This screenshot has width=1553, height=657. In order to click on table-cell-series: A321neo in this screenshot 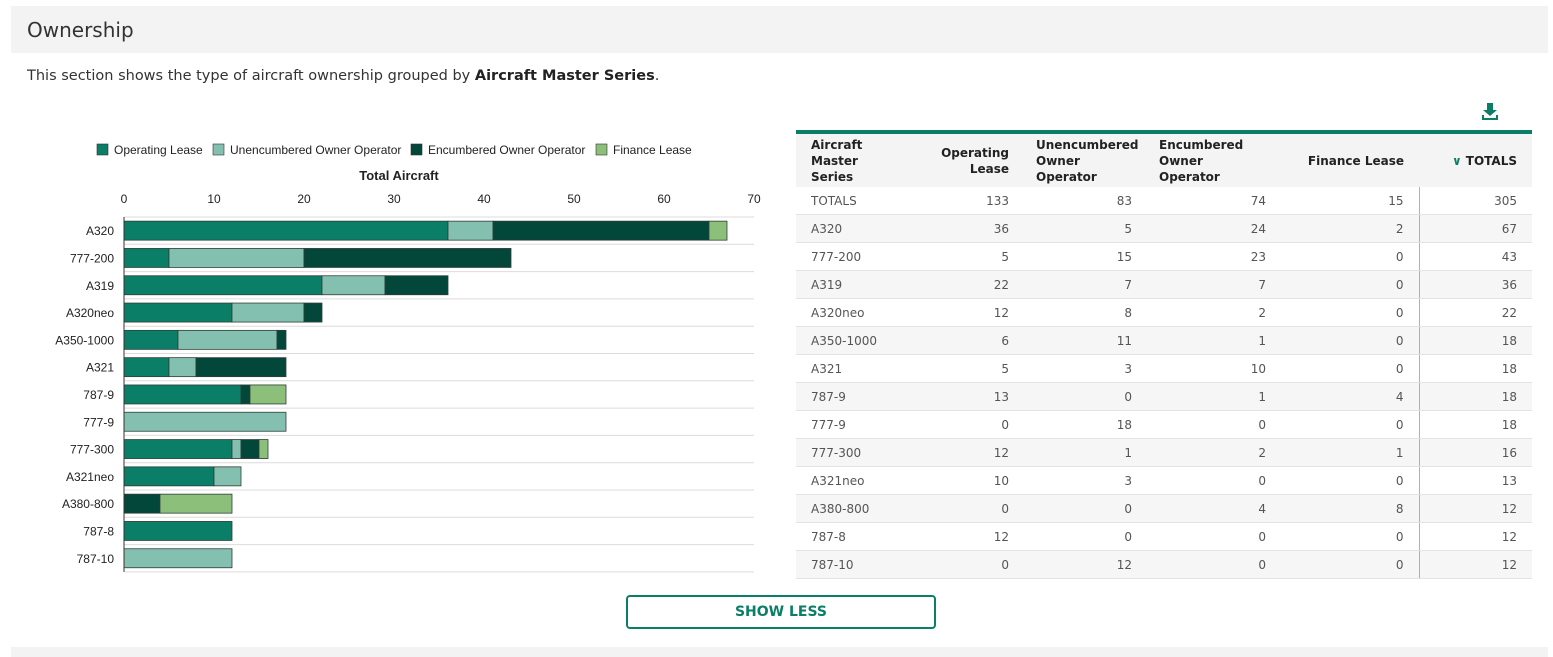, I will do `click(857, 480)`.